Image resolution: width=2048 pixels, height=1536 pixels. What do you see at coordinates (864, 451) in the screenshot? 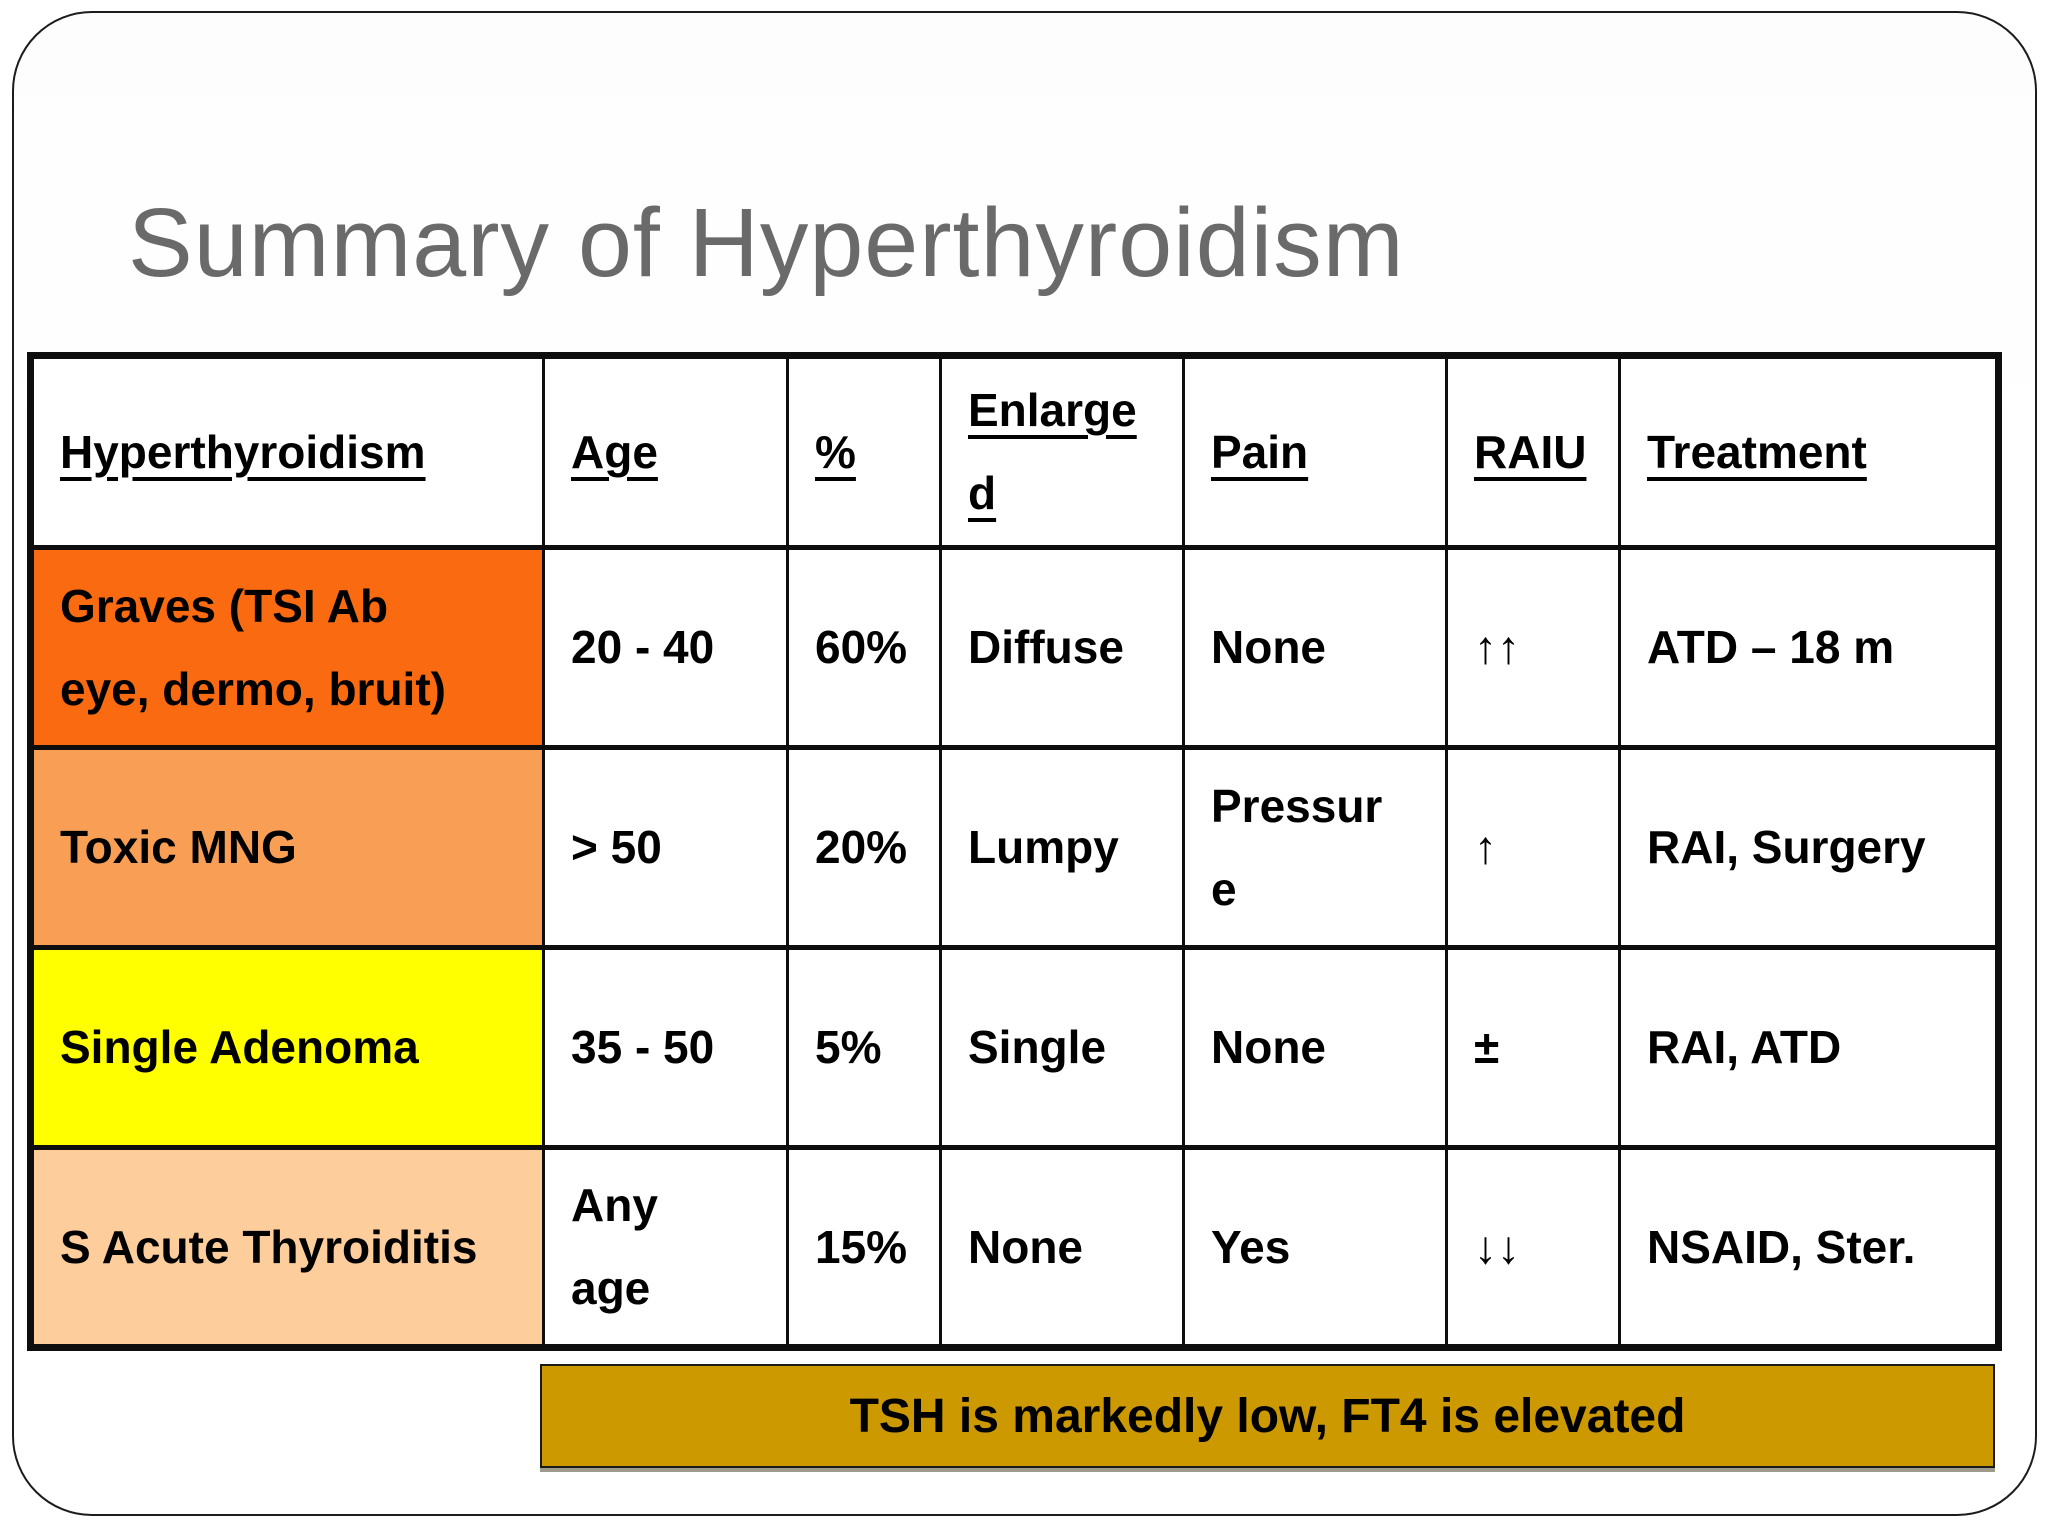
I see `header-cell-percent: %` at bounding box center [864, 451].